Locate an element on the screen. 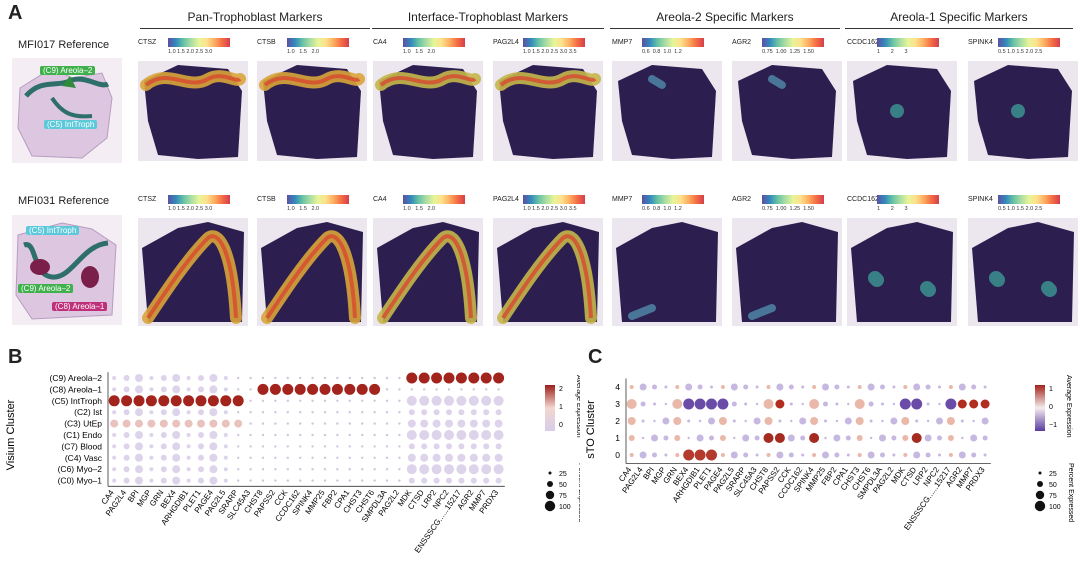  gene-label: AGR2 is located at coordinates (742, 199).